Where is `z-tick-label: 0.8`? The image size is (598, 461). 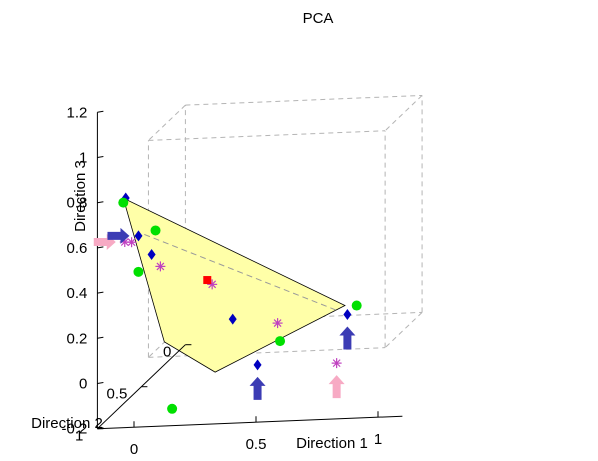 z-tick-label: 0.8 is located at coordinates (77, 203).